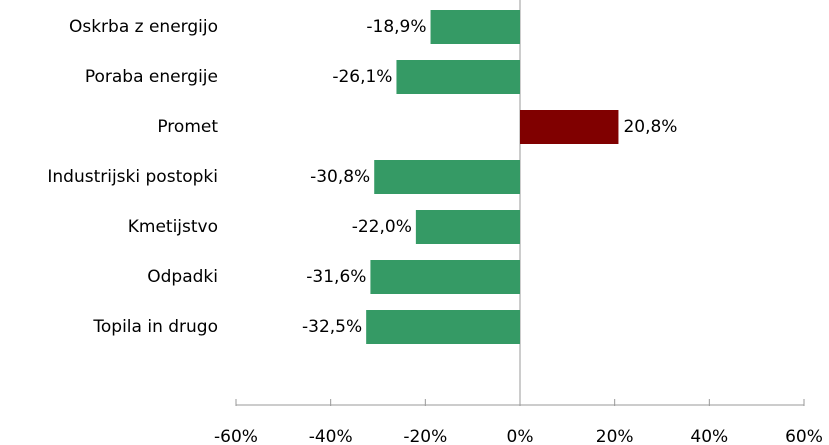 The height and width of the screenshot is (445, 829). Describe the element at coordinates (187, 127) in the screenshot. I see `category-label: Promet` at that location.